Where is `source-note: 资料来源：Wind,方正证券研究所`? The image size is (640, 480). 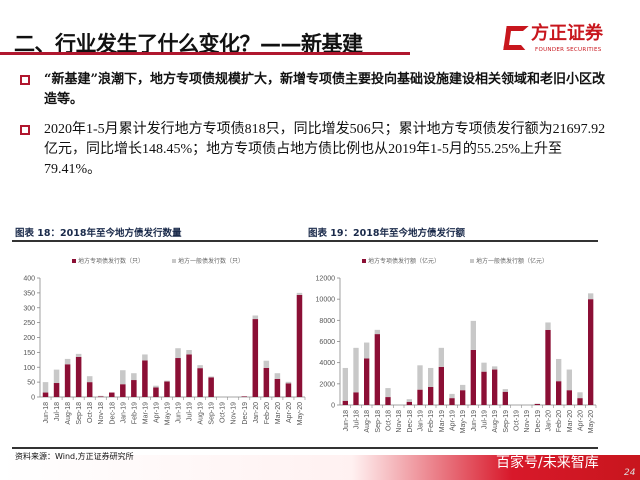 source-note: 资料来源：Wind,方正证券研究所 is located at coordinates (74, 456).